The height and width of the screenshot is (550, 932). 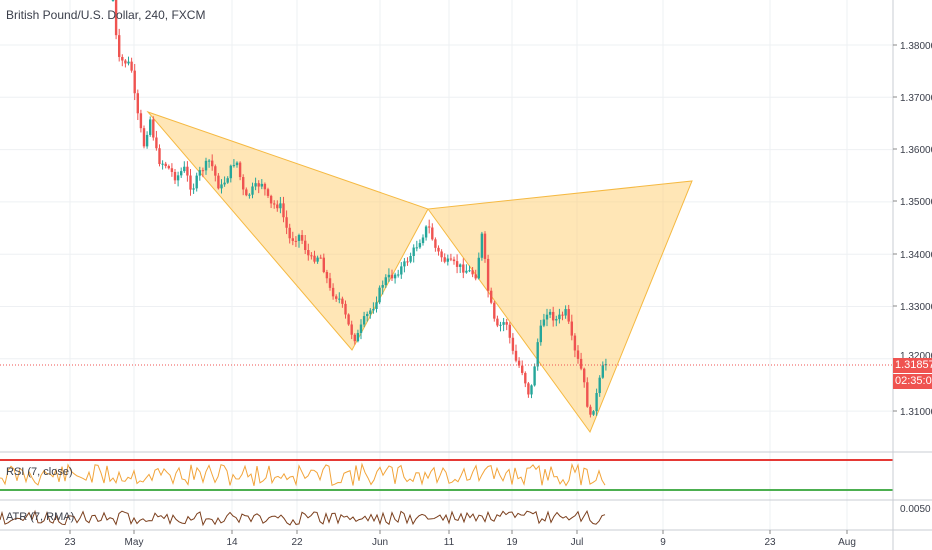 What do you see at coordinates (847, 542) in the screenshot?
I see `time-tick-label: Aug` at bounding box center [847, 542].